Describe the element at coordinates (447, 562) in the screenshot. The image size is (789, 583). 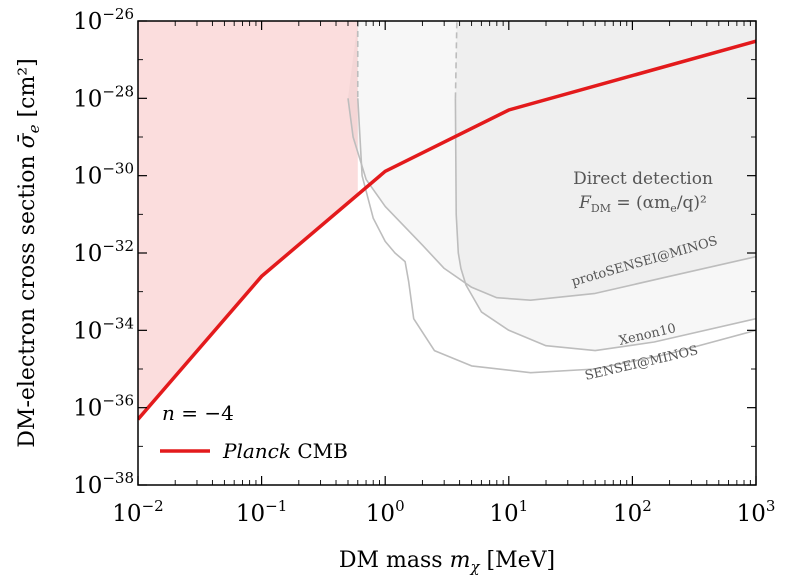
I see `x-axis-title: DM mass mχ [MeV]` at that location.